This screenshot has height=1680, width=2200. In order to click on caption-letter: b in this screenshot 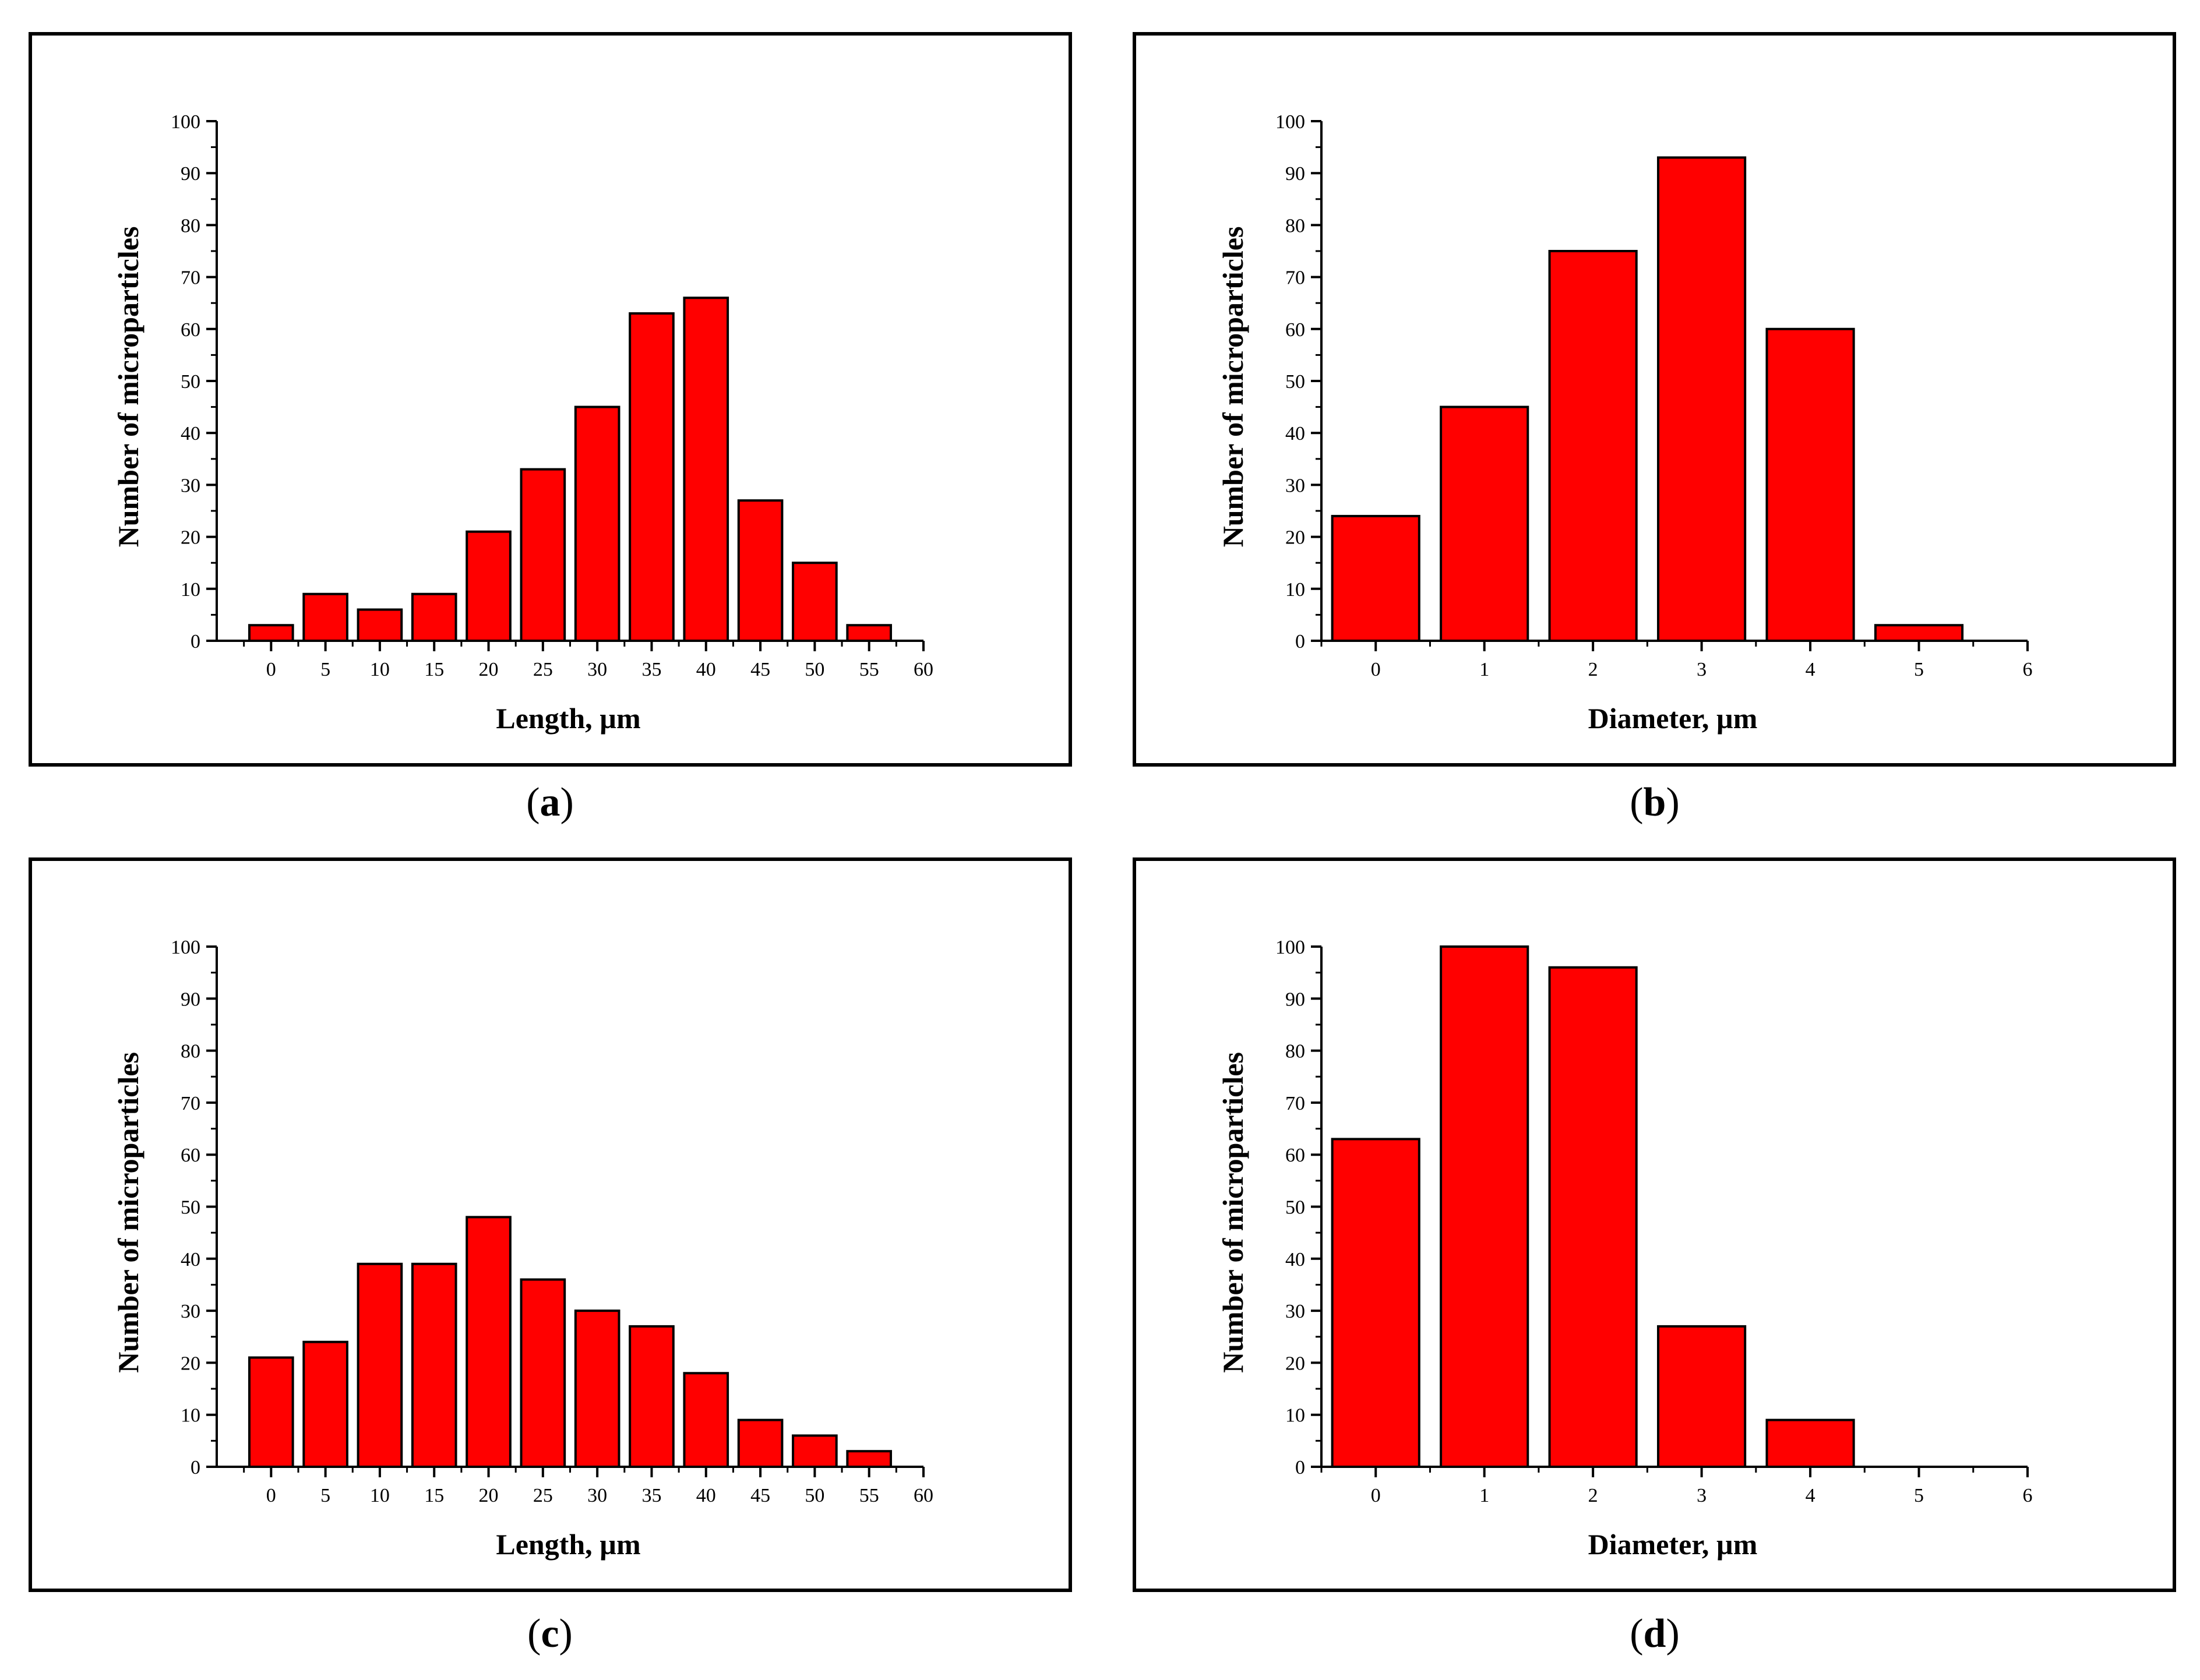, I will do `click(1655, 802)`.